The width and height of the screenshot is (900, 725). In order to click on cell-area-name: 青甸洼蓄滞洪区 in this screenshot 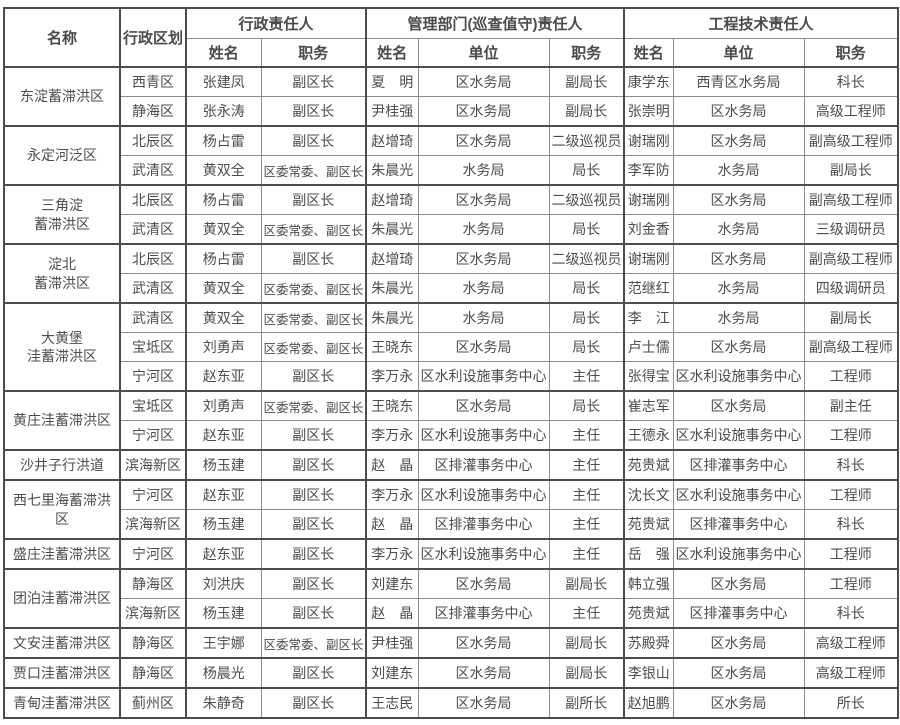, I will do `click(62, 703)`.